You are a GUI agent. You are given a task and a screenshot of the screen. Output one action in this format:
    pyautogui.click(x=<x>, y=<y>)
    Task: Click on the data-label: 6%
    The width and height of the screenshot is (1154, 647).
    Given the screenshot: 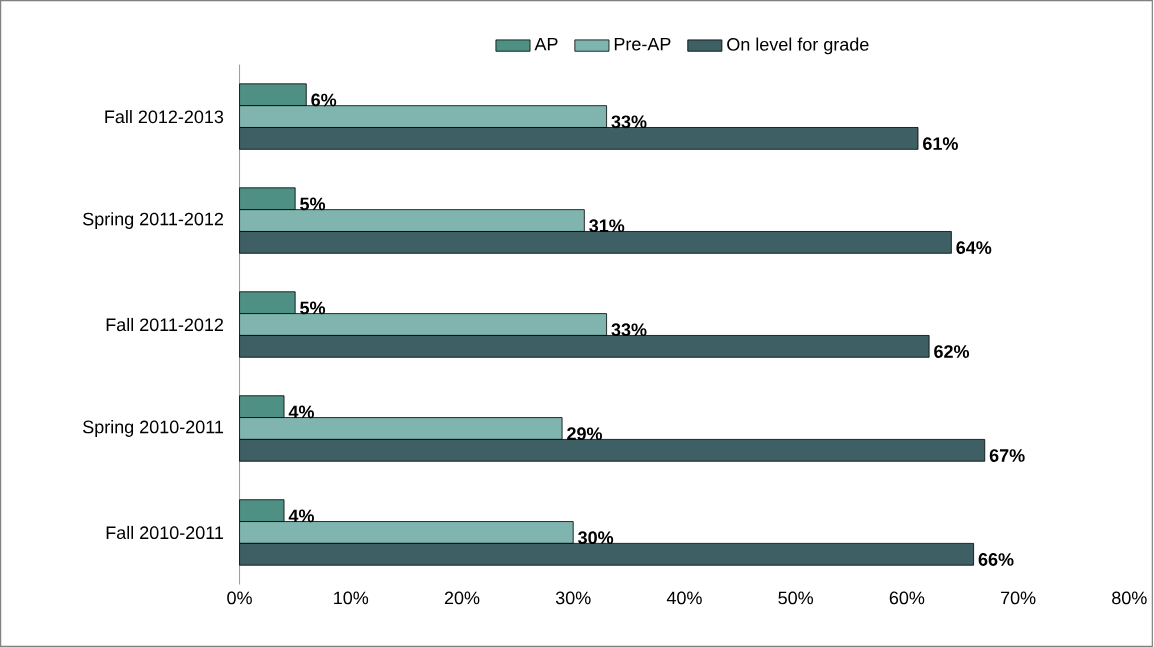 What is the action you would take?
    pyautogui.click(x=324, y=100)
    